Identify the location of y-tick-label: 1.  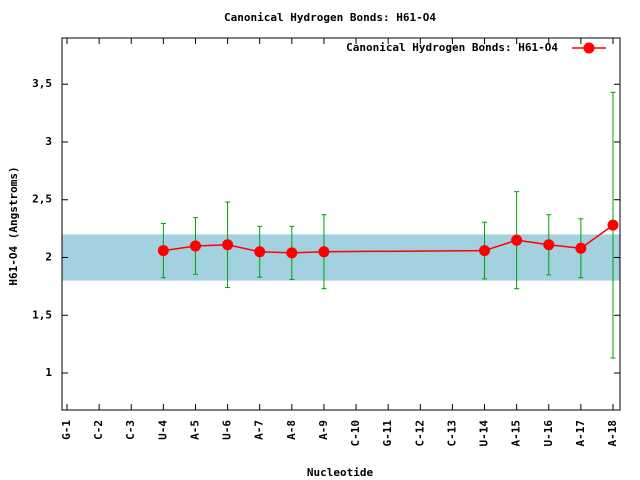
(48, 372).